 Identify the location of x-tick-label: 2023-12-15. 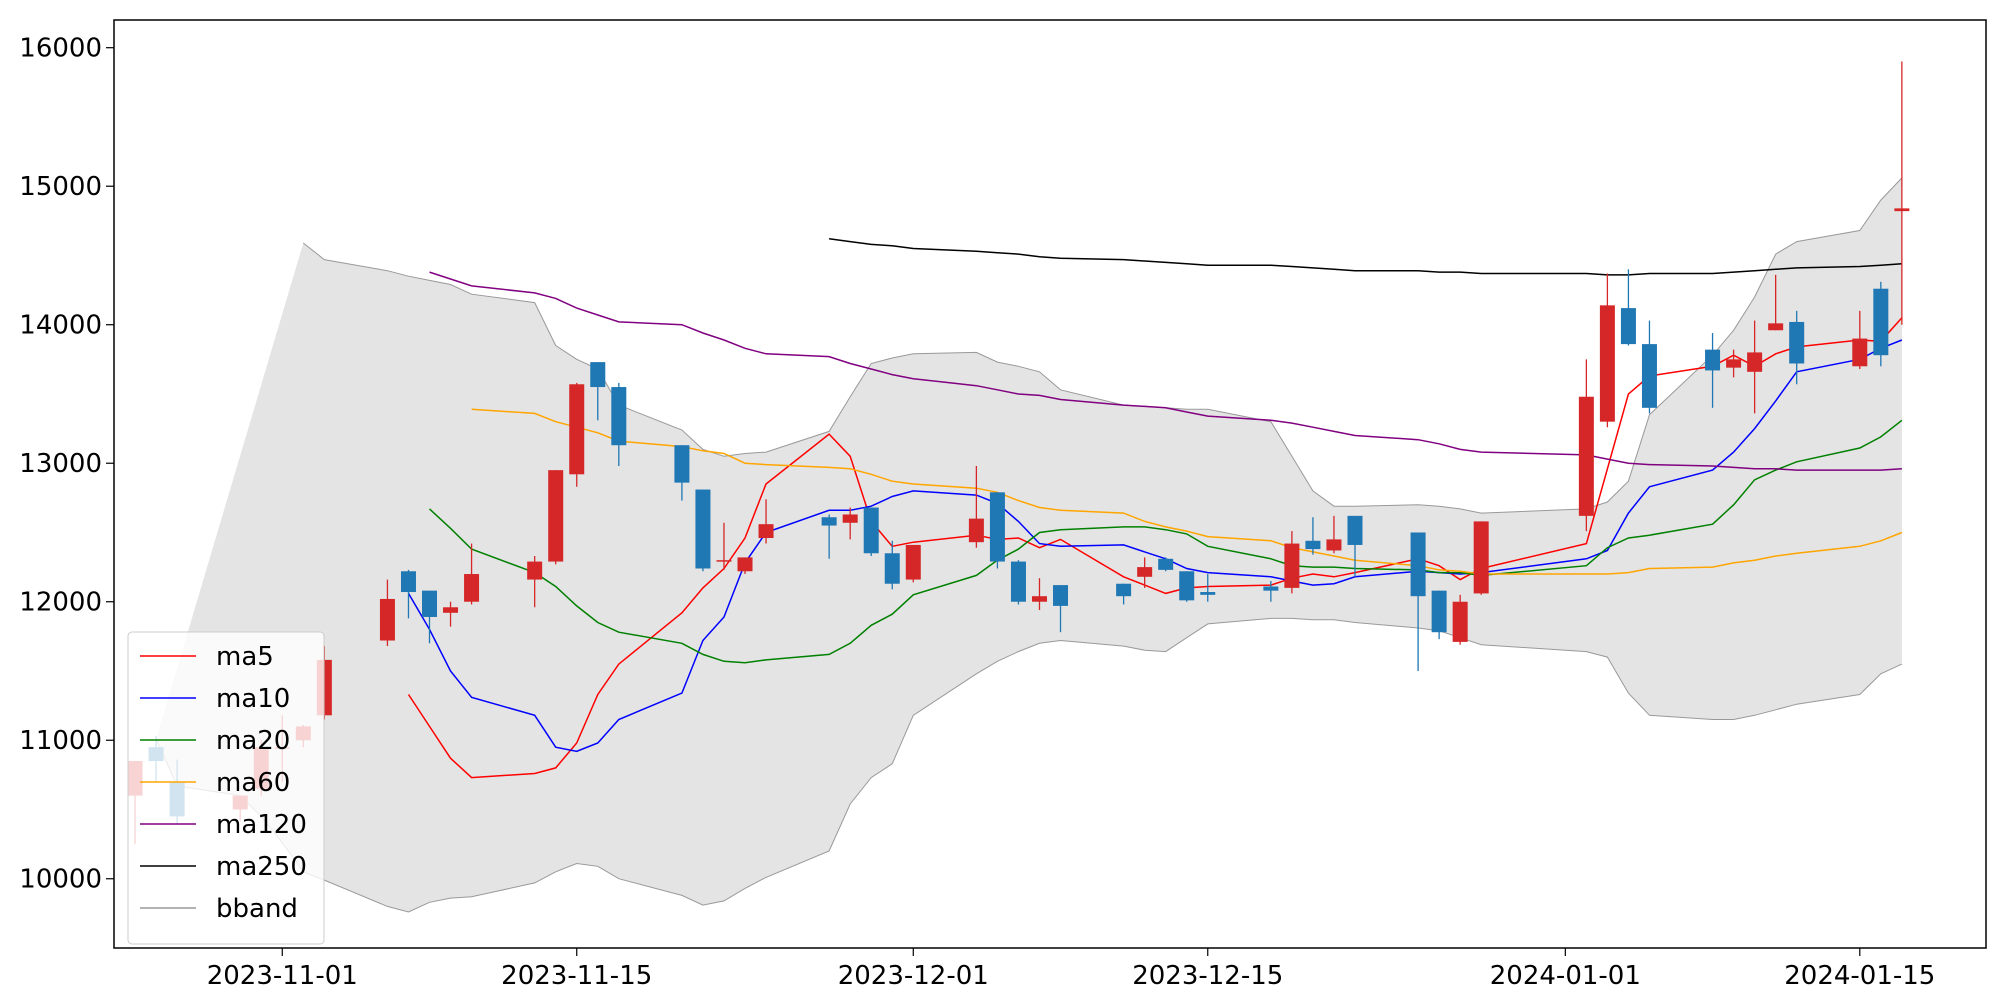
(1207, 976).